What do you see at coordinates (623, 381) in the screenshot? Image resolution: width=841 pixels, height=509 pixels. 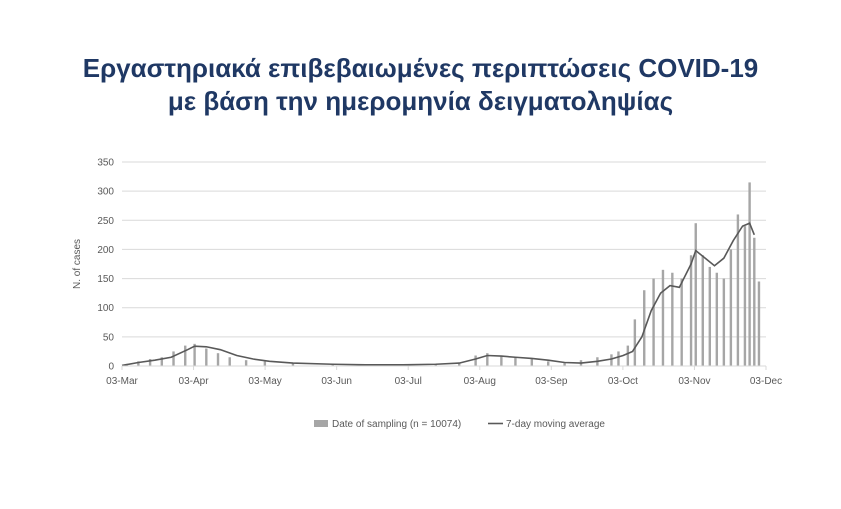 I see `x-tick-label: 03-Oct` at bounding box center [623, 381].